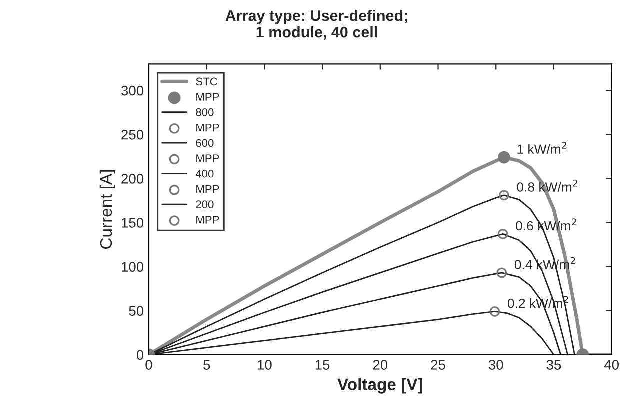 The height and width of the screenshot is (401, 634). What do you see at coordinates (554, 365) in the screenshot?
I see `x-tick-label: 35` at bounding box center [554, 365].